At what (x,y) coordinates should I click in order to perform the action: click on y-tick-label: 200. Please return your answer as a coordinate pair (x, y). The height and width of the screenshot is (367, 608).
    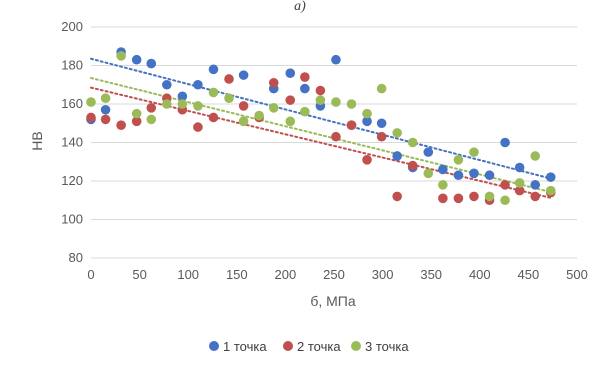
    Looking at the image, I should click on (72, 26).